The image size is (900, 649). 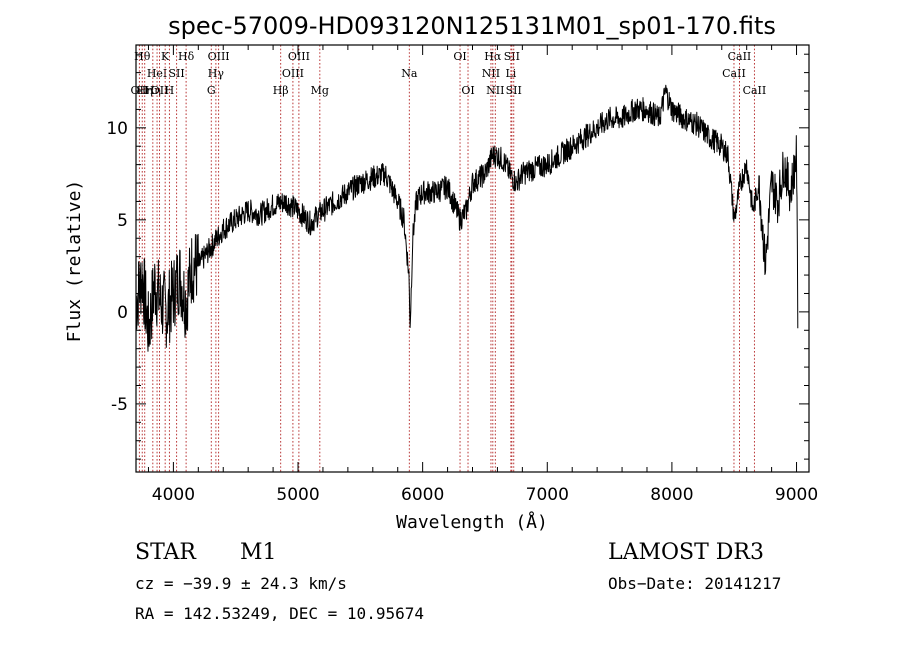 What do you see at coordinates (186, 56) in the screenshot?
I see `spectral-line-label: Hδ` at bounding box center [186, 56].